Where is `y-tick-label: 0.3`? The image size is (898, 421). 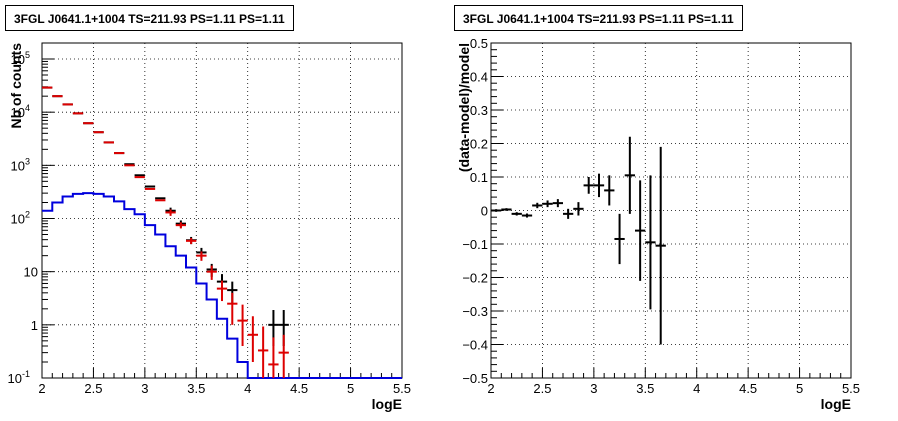 y-tick-label: 0.3 is located at coordinates (479, 110).